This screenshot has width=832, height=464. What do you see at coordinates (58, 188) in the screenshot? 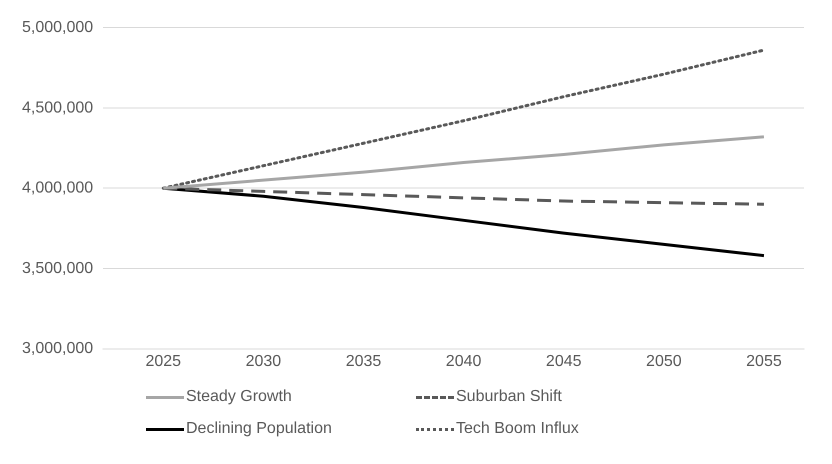
I see `y-tick-label: 4,000,000` at bounding box center [58, 188].